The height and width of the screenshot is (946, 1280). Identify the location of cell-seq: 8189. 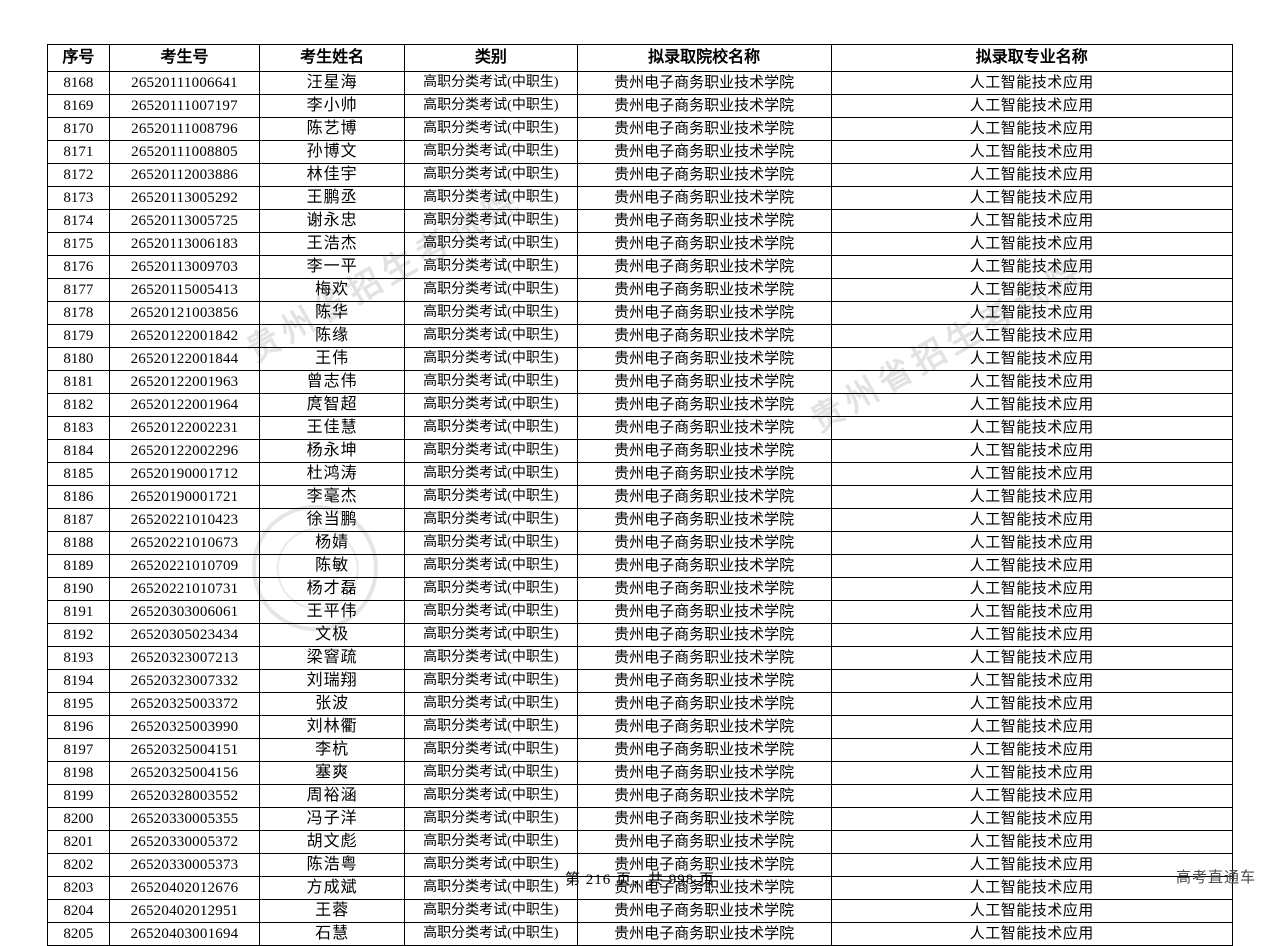
(78, 566).